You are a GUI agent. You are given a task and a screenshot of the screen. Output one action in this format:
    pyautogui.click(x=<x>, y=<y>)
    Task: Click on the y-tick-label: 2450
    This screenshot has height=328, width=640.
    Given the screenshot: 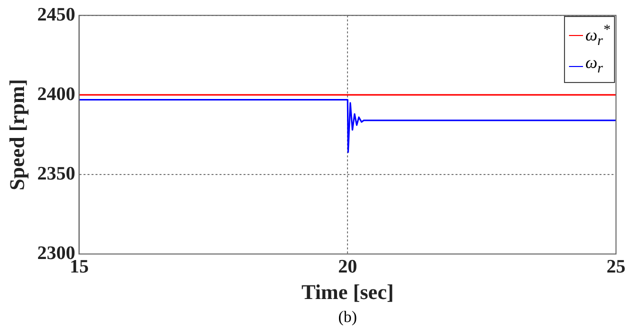 What is the action you would take?
    pyautogui.click(x=56, y=15)
    